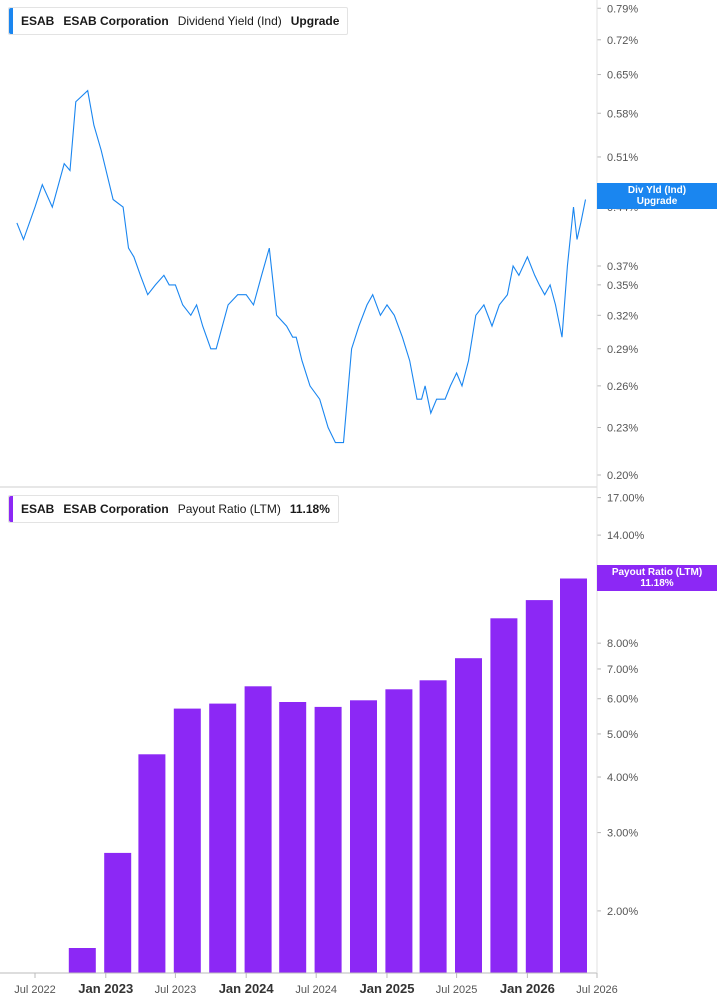 This screenshot has width=717, height=1005. What do you see at coordinates (247, 988) in the screenshot?
I see `x-tick-label: Jan 2024` at bounding box center [247, 988].